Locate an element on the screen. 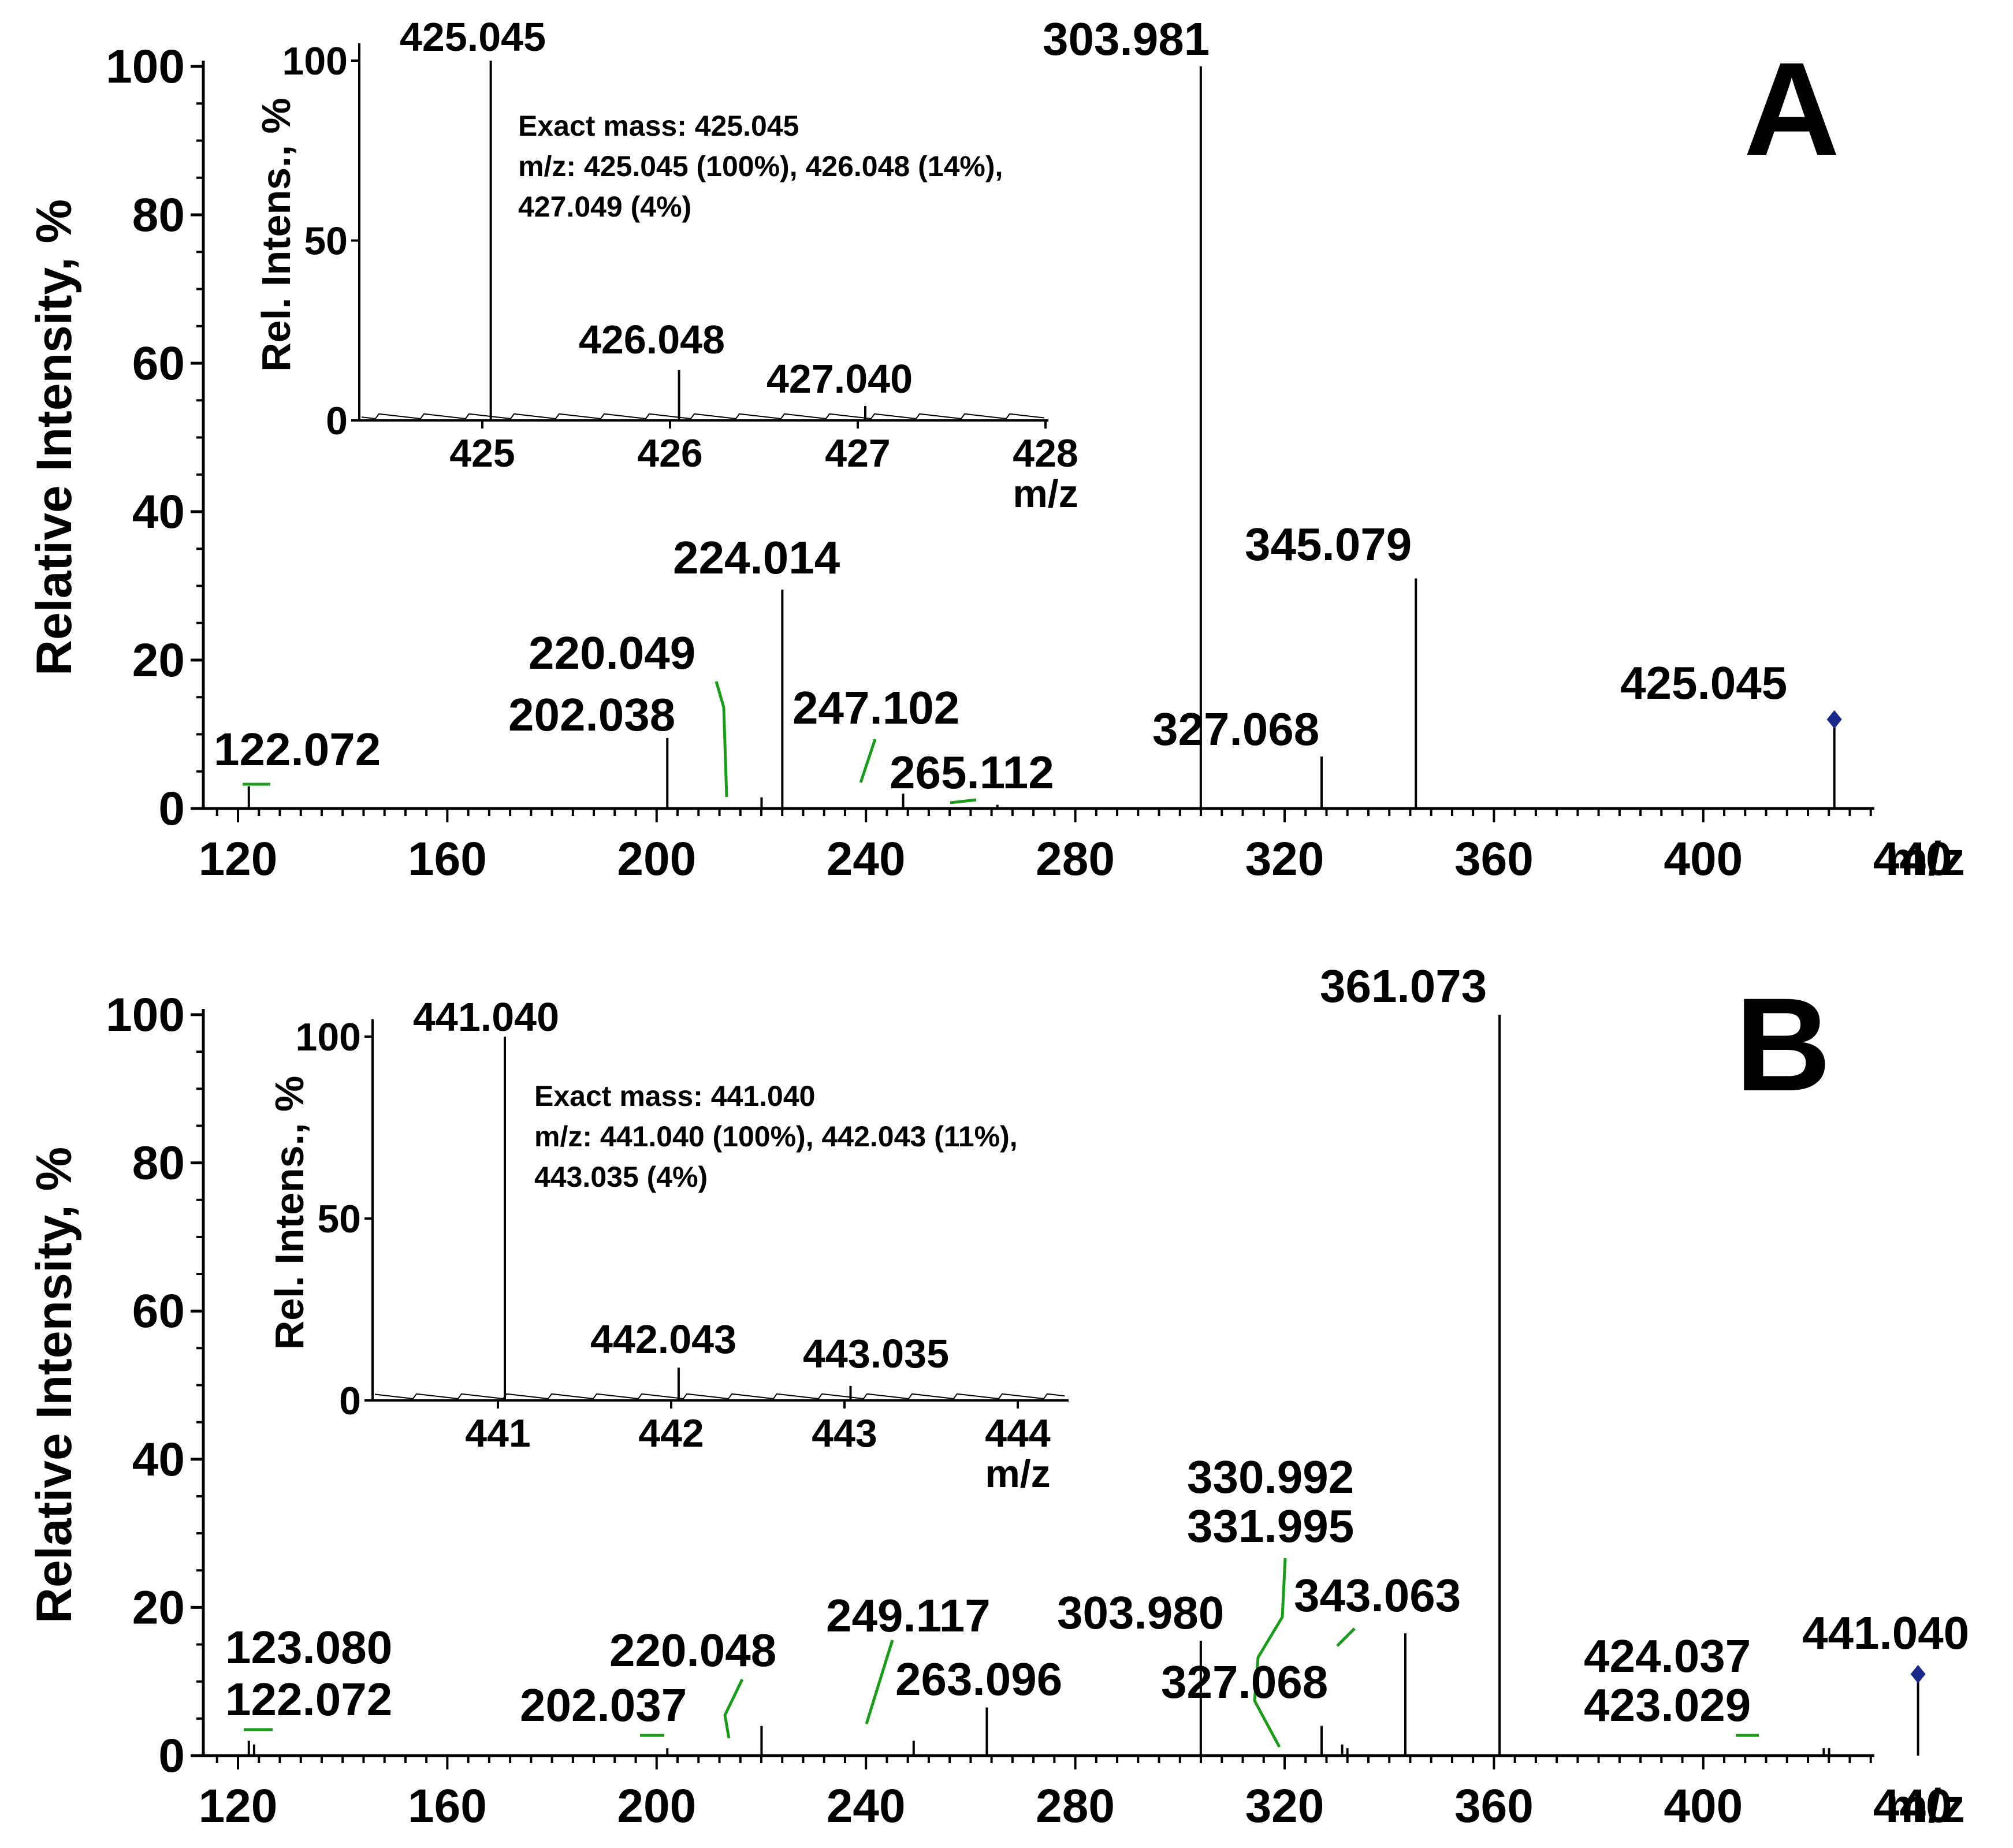  inset-annotation-line: Exact mass: 441.040 is located at coordinates (674, 1096).